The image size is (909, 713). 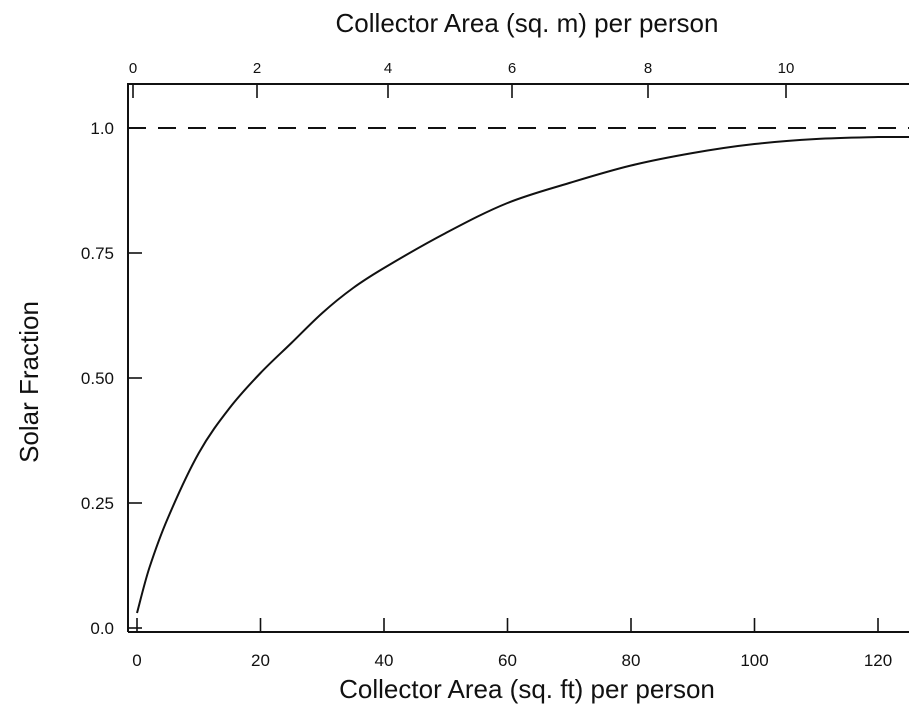 I want to click on x2-tick-label: 4, so click(x=388, y=68).